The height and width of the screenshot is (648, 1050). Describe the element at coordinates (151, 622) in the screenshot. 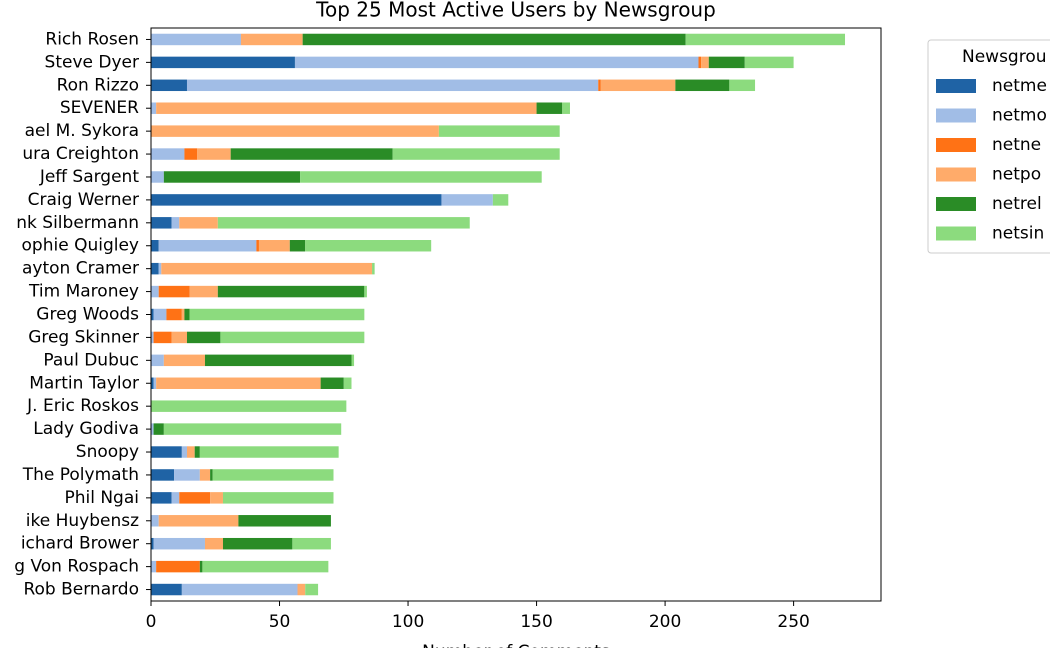

I see `x-tick-label: 0` at that location.